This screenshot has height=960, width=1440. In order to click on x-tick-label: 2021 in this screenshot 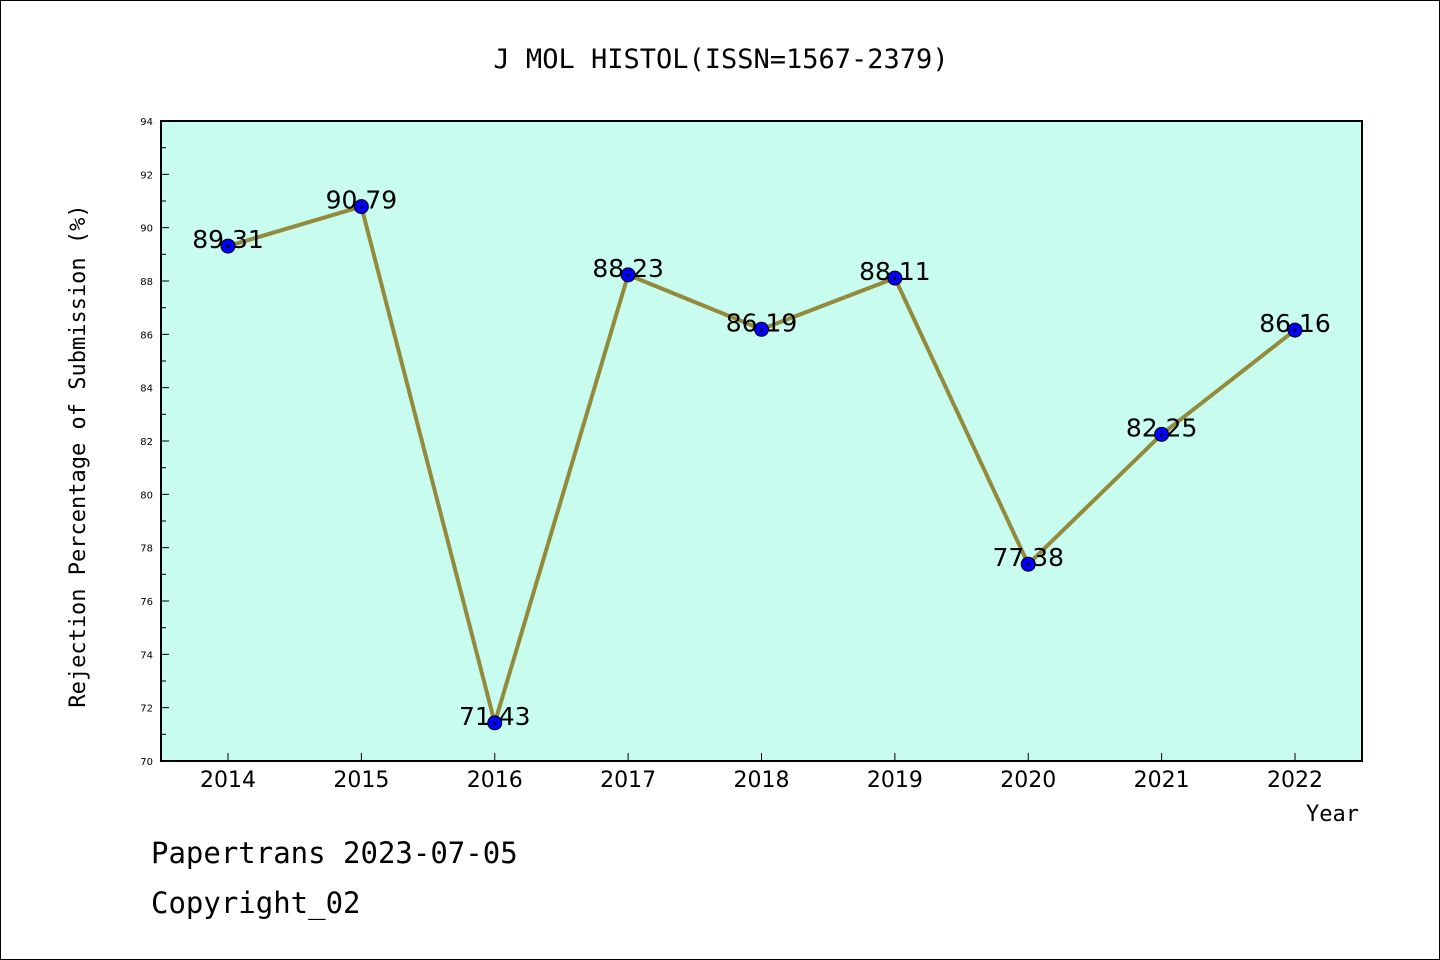, I will do `click(1162, 780)`.